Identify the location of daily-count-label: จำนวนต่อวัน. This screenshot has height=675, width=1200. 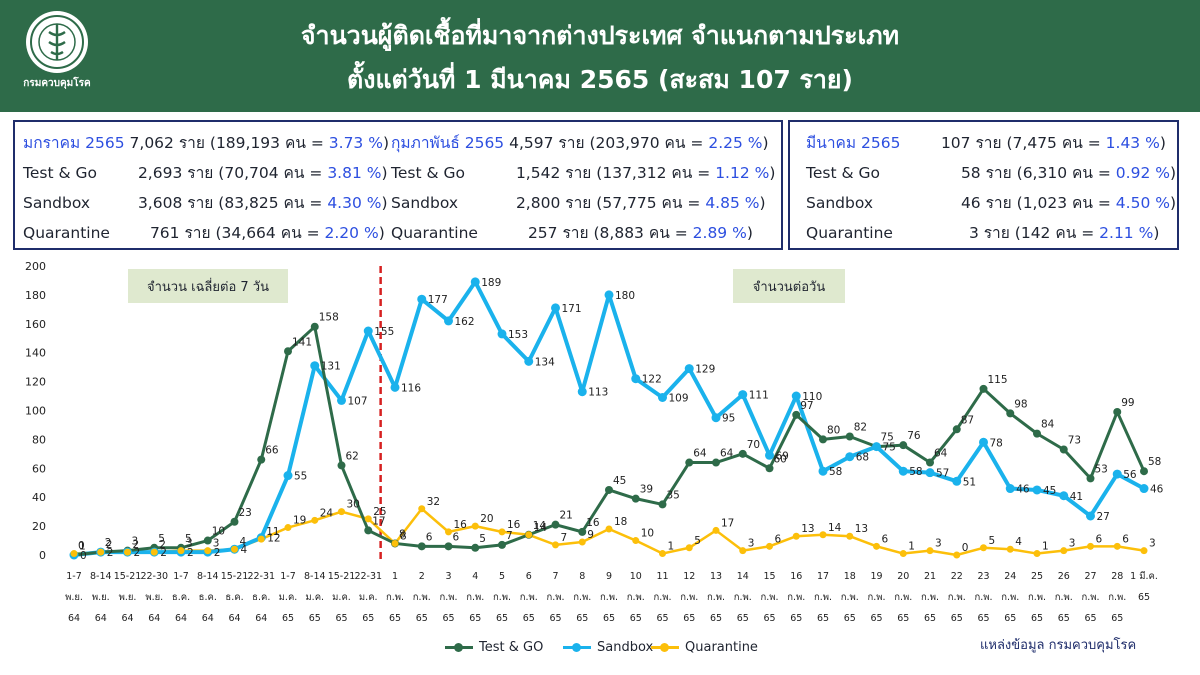
(789, 286).